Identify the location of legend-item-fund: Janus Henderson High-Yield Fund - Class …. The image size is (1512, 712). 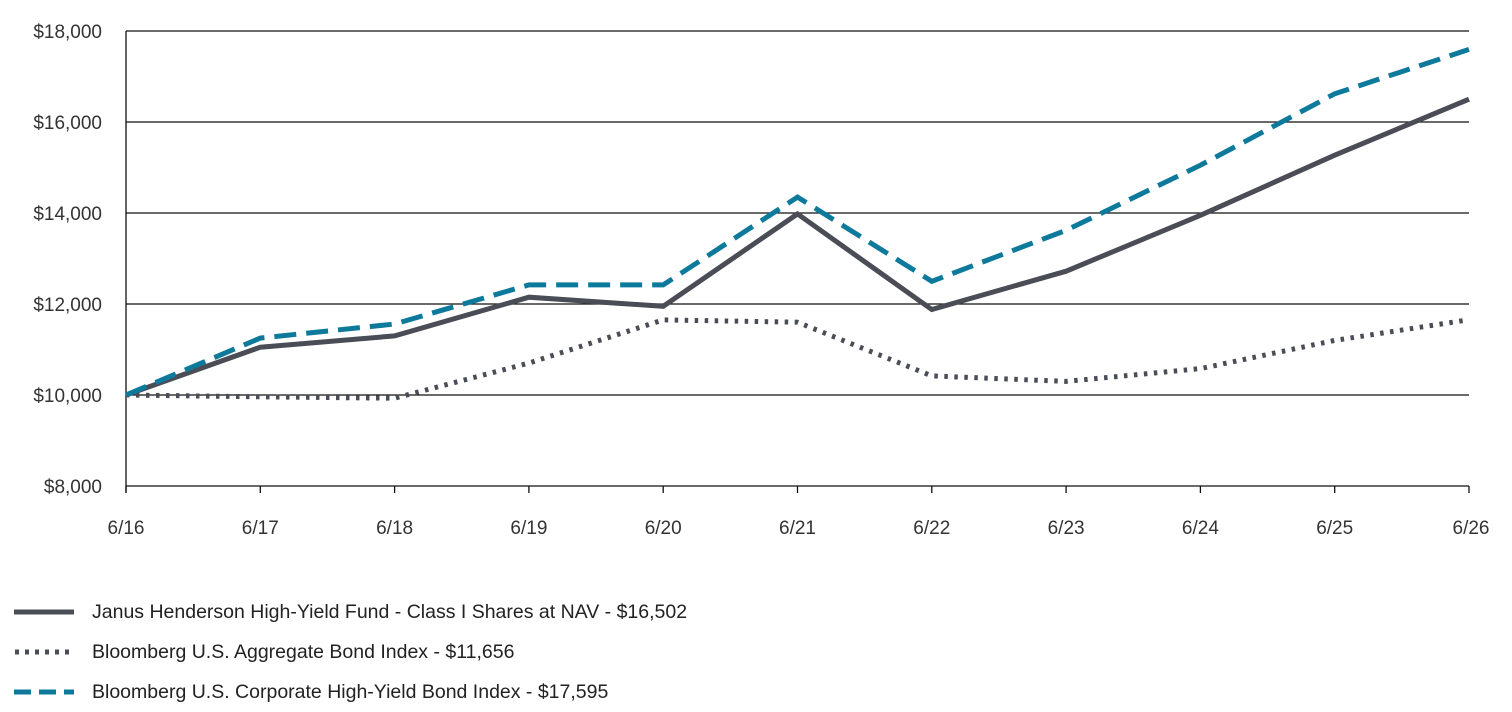
(754, 612).